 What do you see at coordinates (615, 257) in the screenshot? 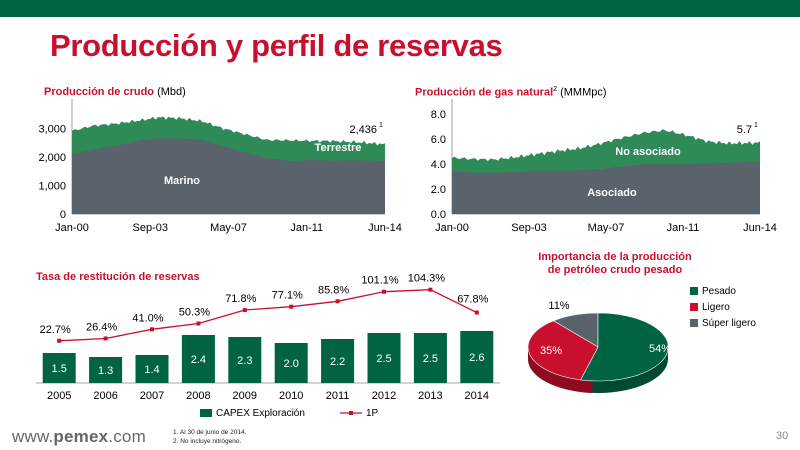
I see `pie-title-line-1: Importancia de la producción` at bounding box center [615, 257].